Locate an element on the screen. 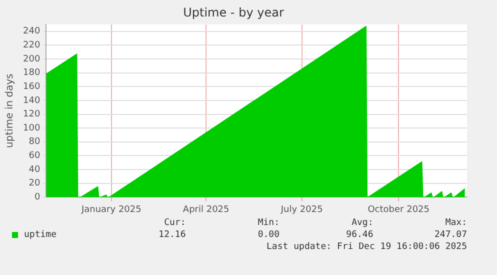 The height and width of the screenshot is (275, 497). y-axis-title: uptime in days is located at coordinates (10, 111).